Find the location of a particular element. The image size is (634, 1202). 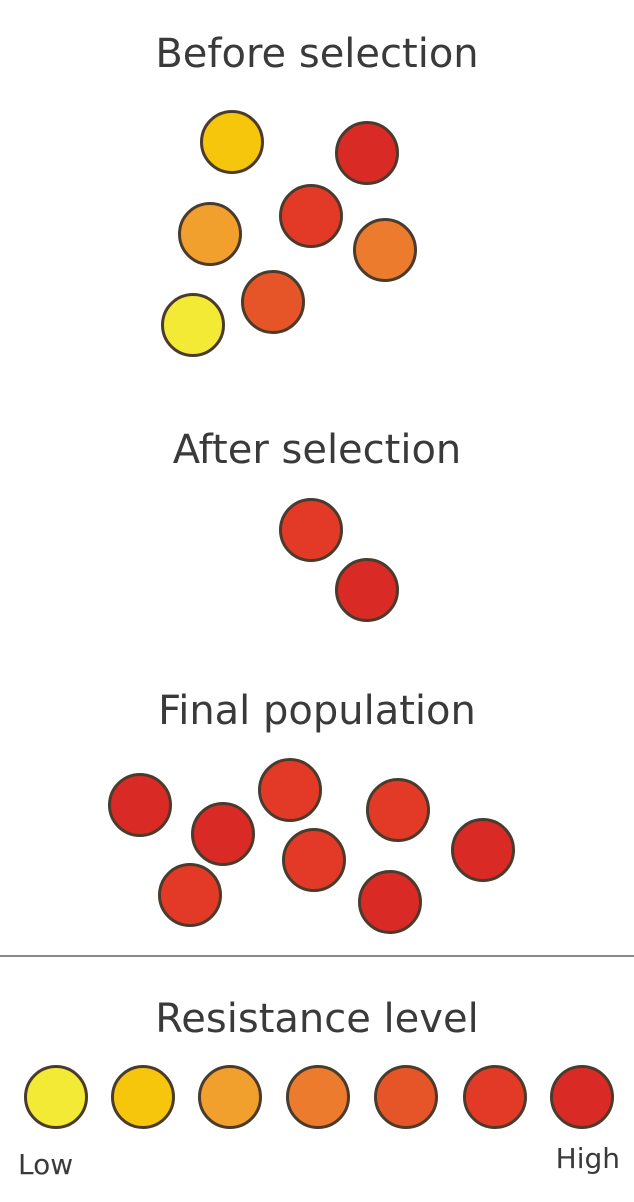

legend-high-label: High is located at coordinates (587, 1158).